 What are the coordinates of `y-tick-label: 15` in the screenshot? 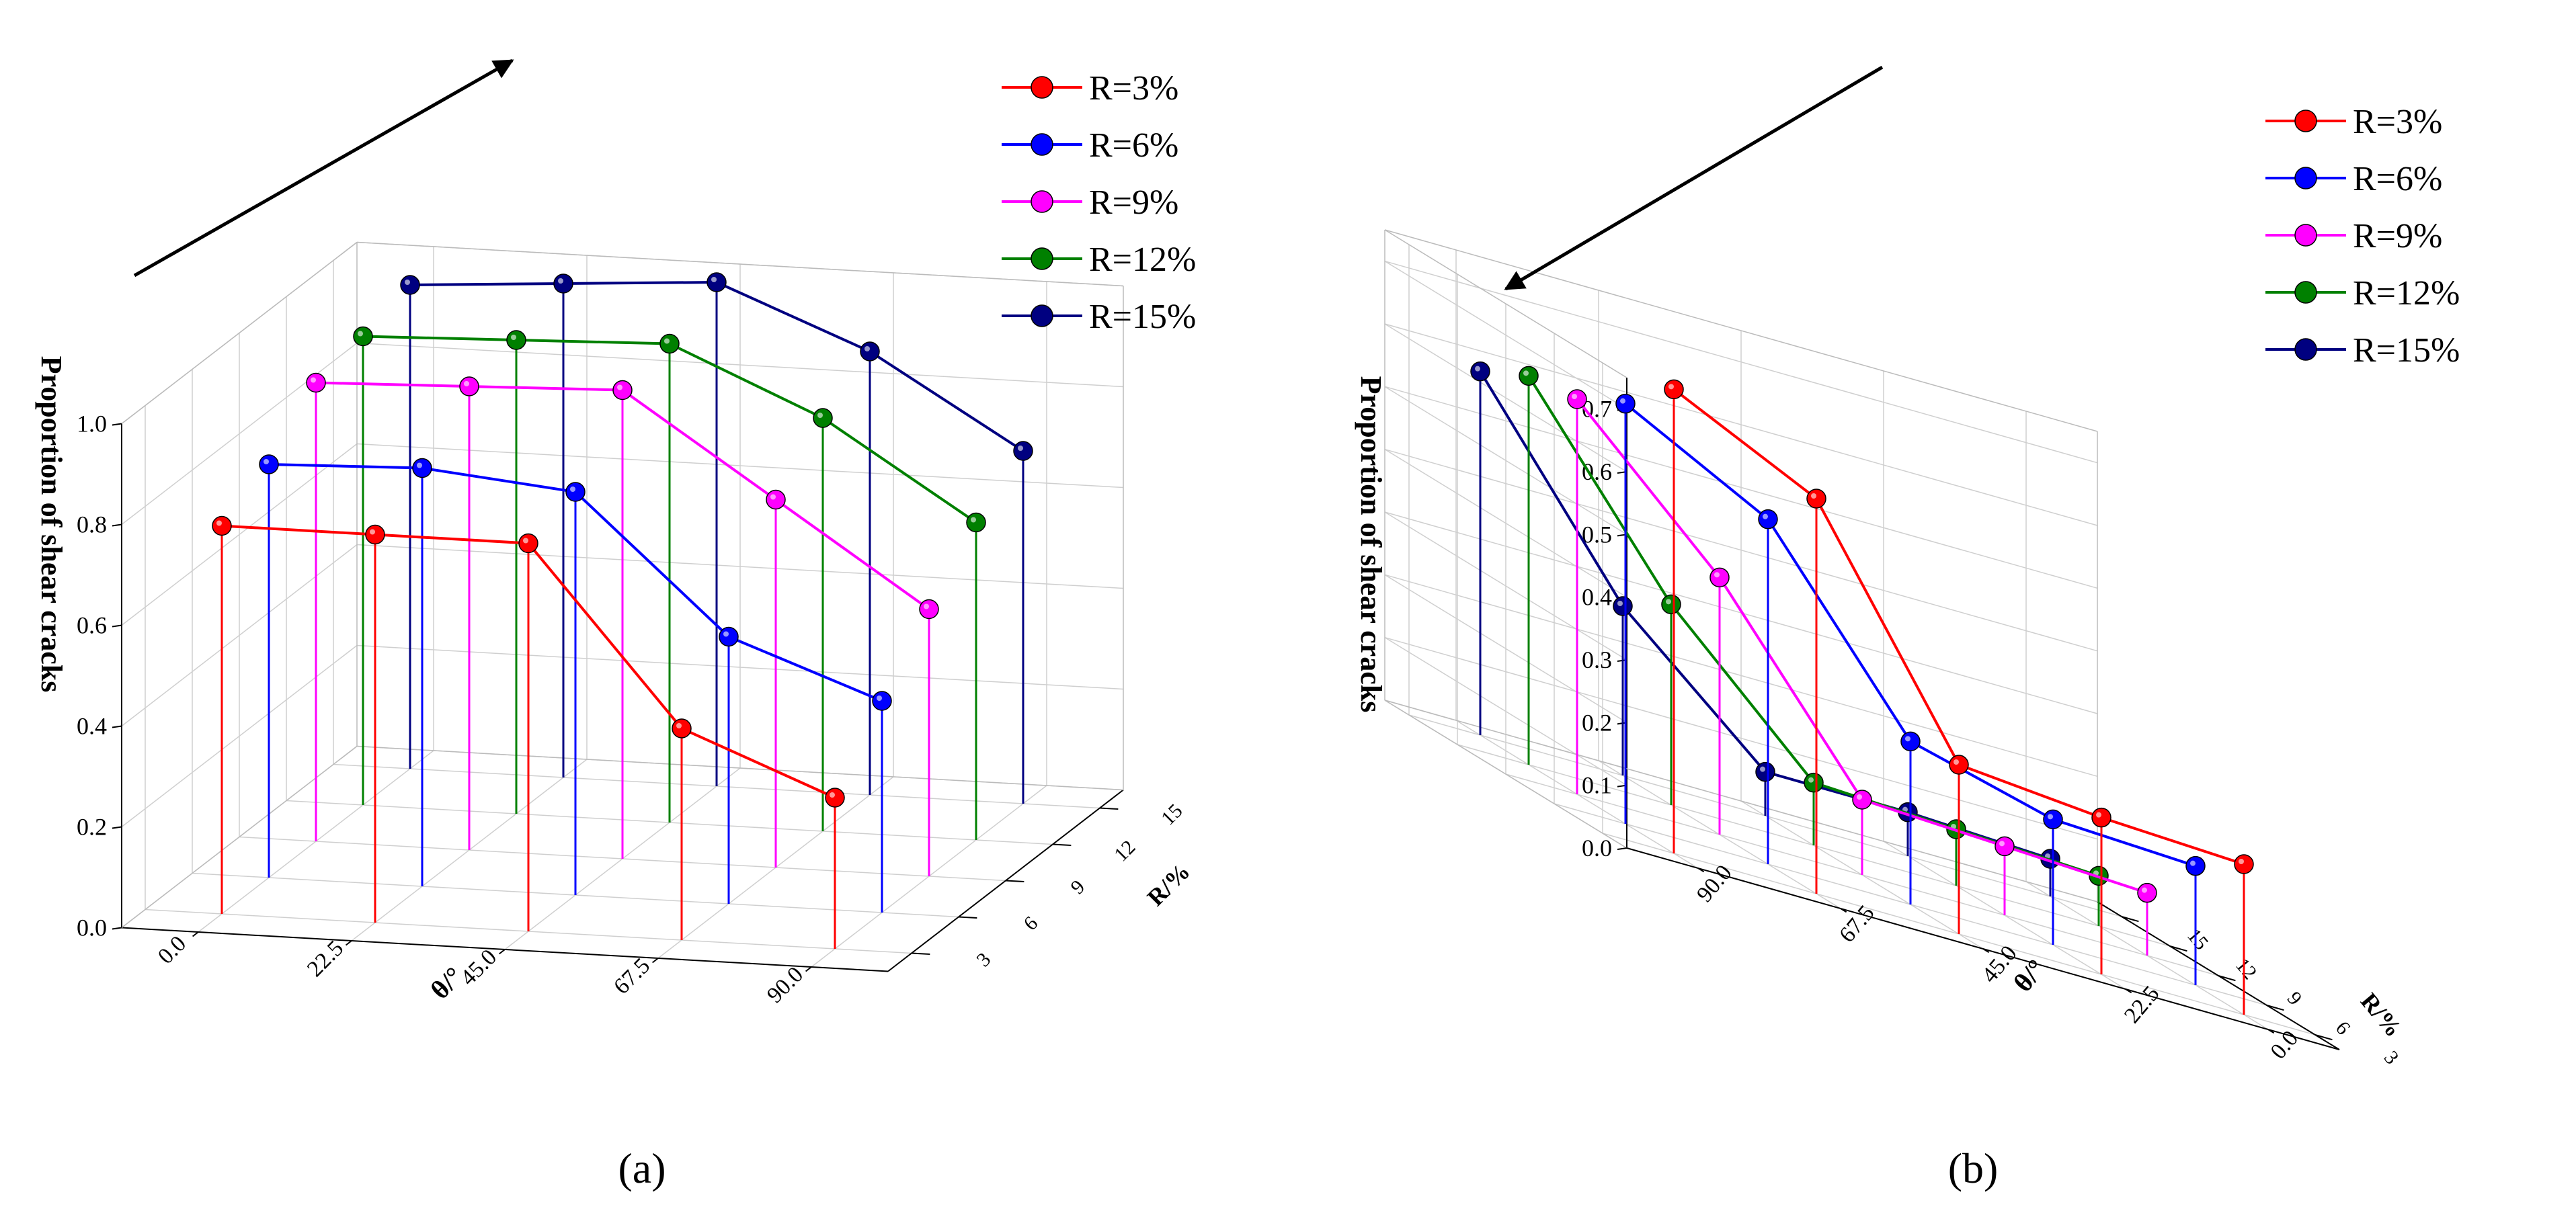 It's located at (1172, 815).